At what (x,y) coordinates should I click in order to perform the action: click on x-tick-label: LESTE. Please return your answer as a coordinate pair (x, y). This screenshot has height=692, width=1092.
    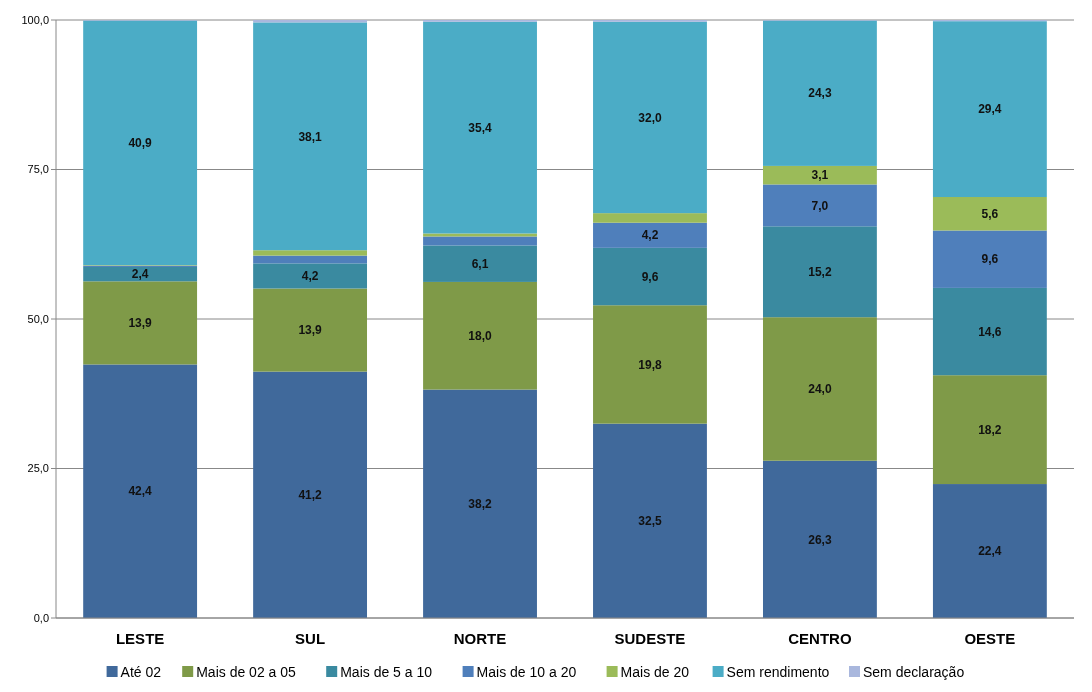
    Looking at the image, I should click on (140, 638).